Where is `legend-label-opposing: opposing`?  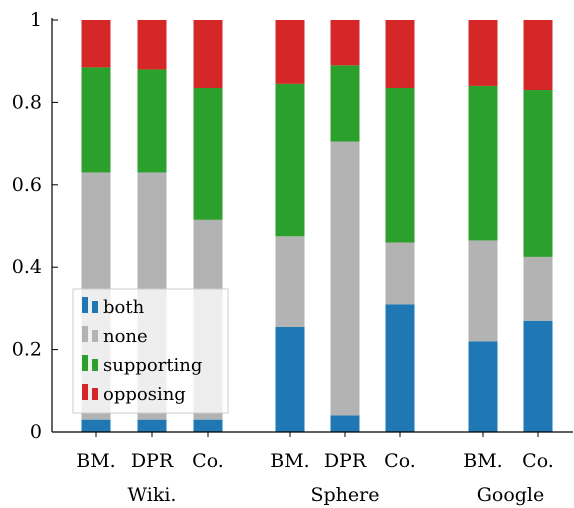
legend-label-opposing: opposing is located at coordinates (144, 394).